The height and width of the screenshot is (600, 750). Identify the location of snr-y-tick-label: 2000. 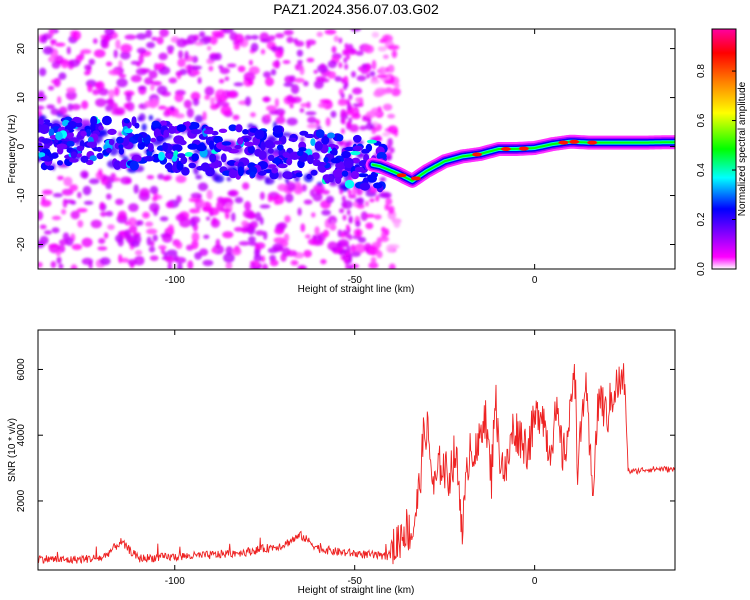
(21, 500).